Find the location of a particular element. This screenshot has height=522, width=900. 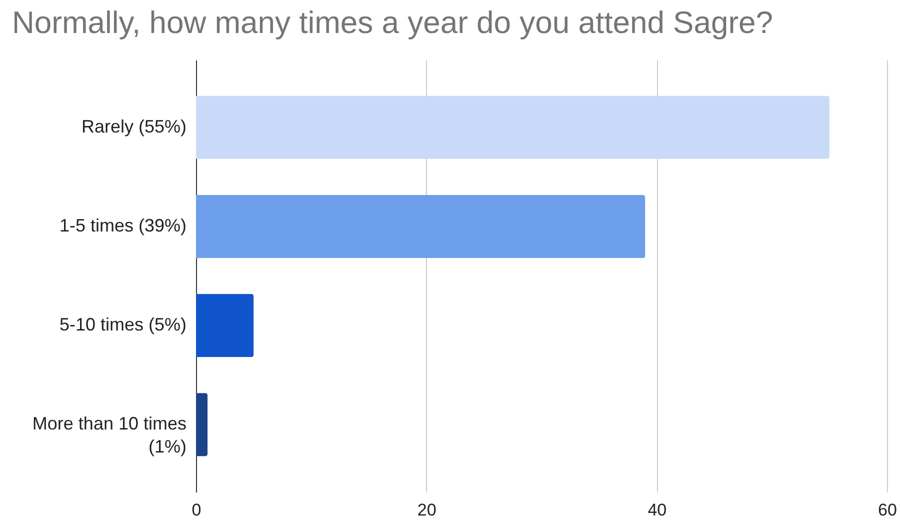

x-tick-label: 40 is located at coordinates (657, 510).